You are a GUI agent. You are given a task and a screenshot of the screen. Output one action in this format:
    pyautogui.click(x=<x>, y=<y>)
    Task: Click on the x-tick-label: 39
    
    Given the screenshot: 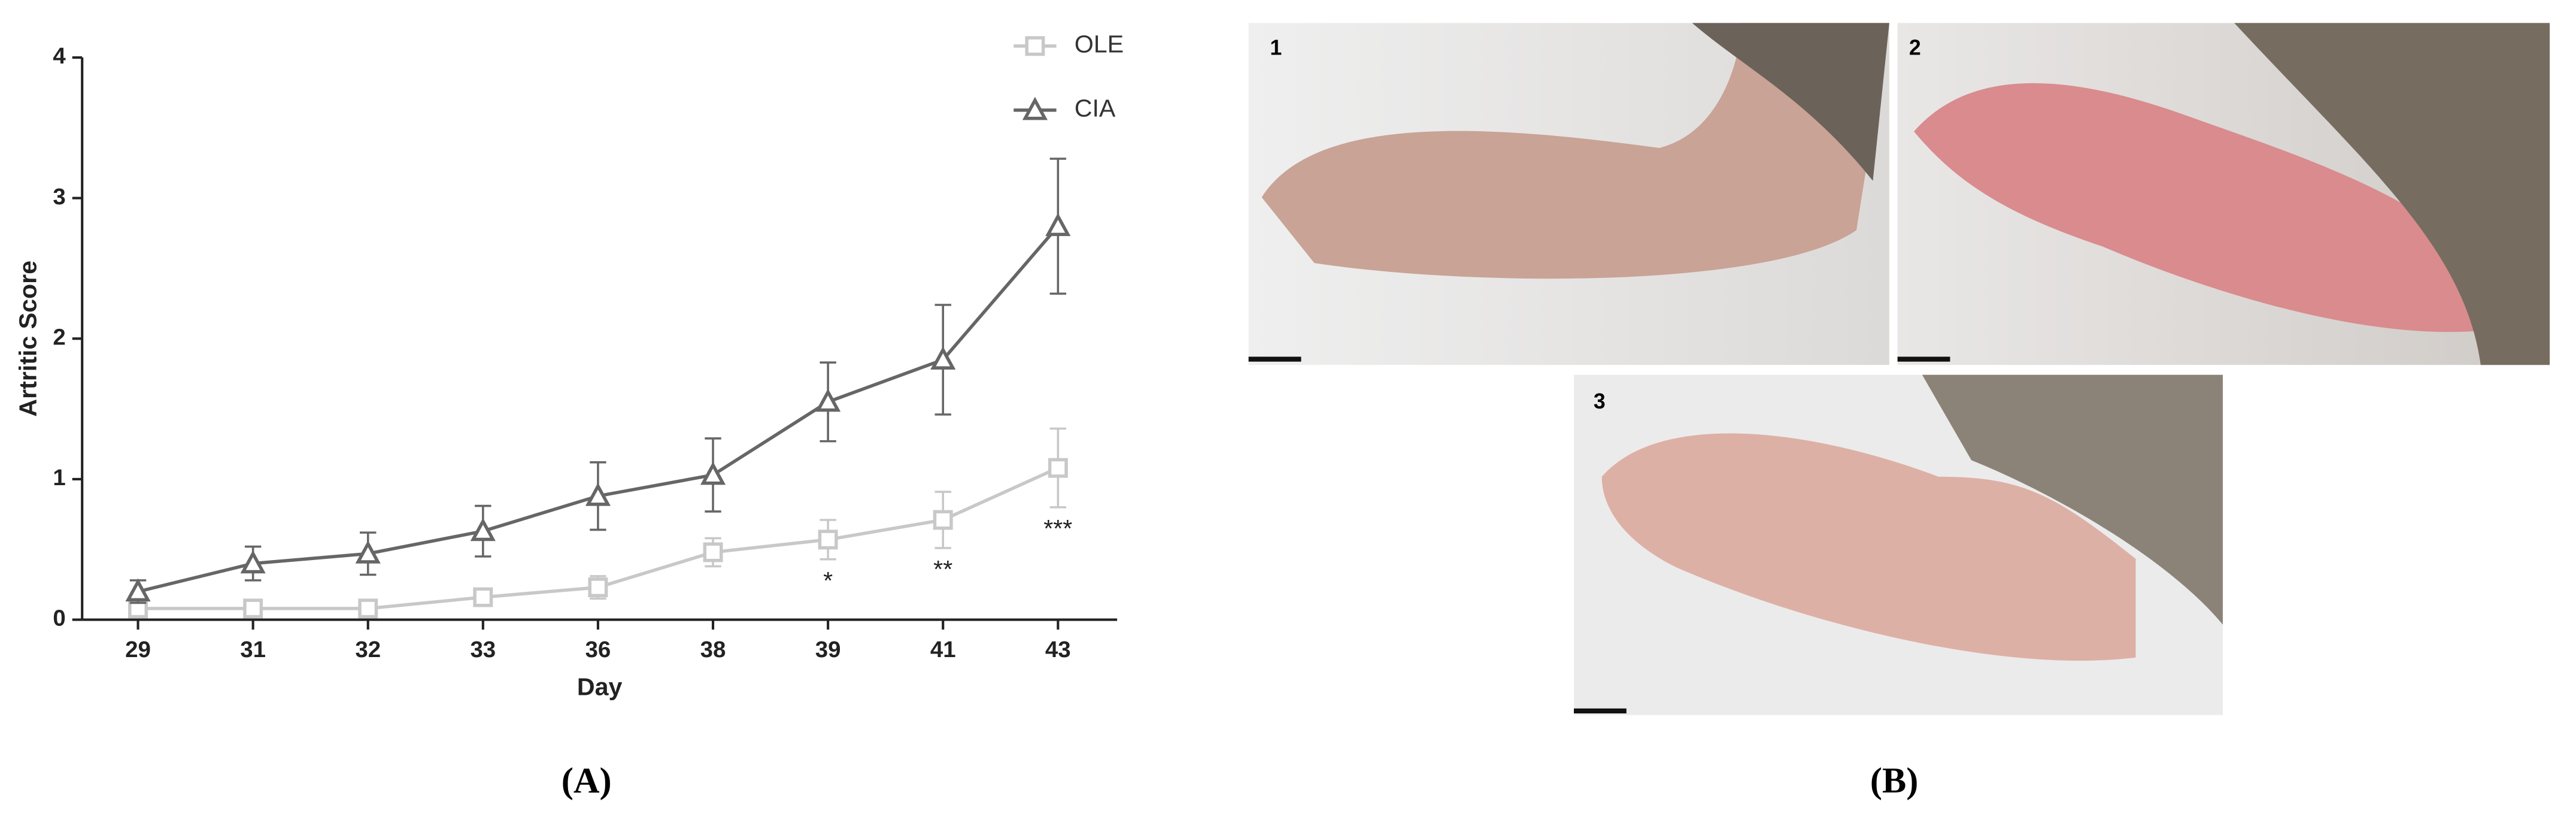 What is the action you would take?
    pyautogui.click(x=828, y=649)
    